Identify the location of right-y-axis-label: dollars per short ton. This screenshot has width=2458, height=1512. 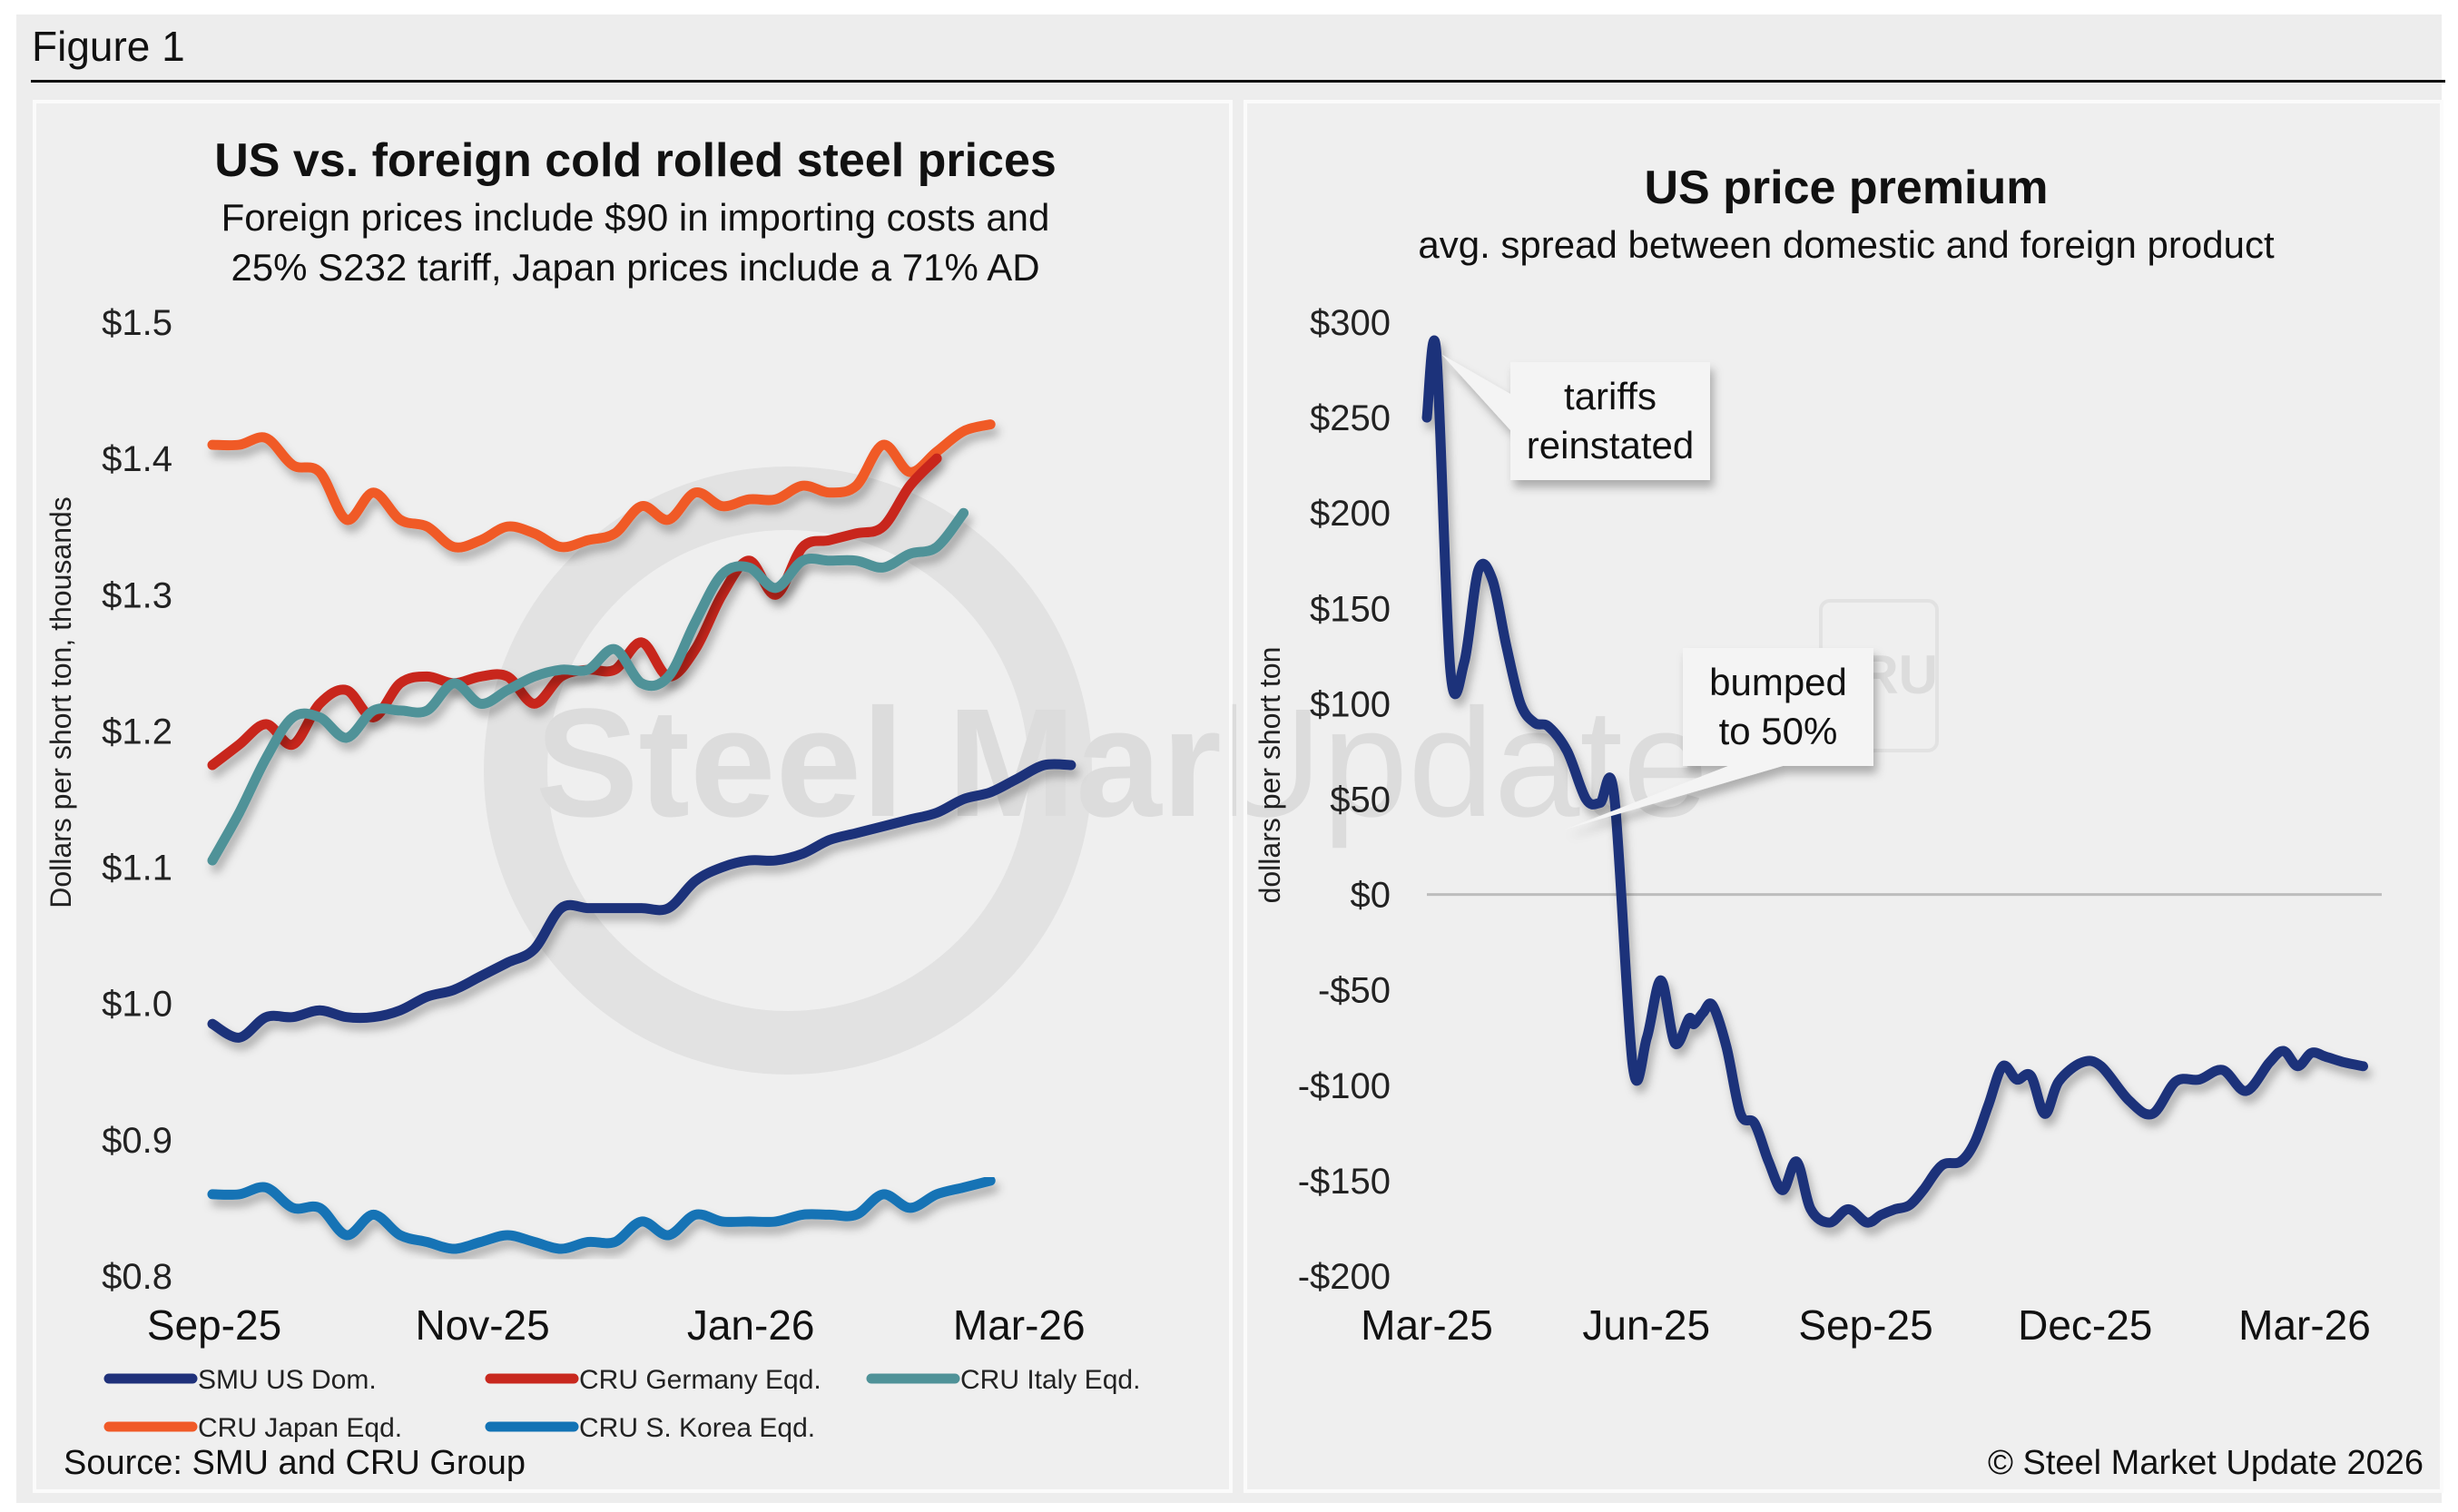
(1270, 775).